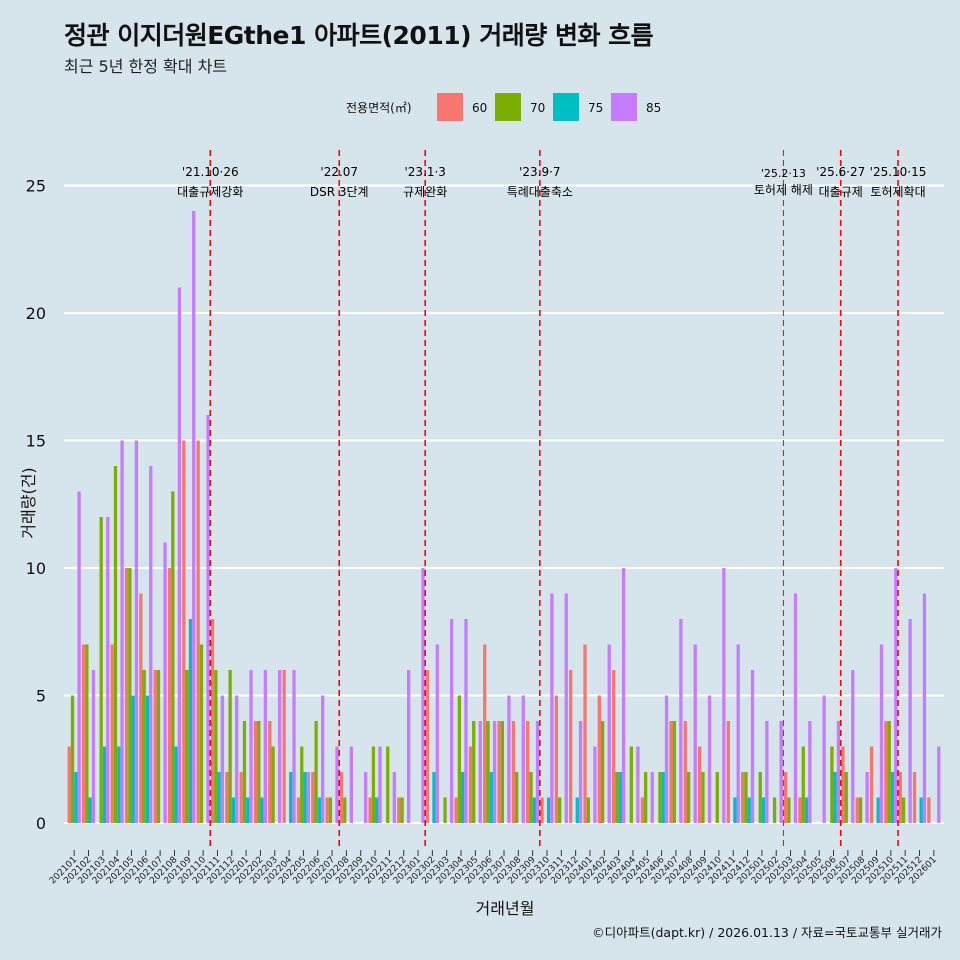 The width and height of the screenshot is (960, 960). I want to click on event-date: '21.10·26, so click(210, 172).